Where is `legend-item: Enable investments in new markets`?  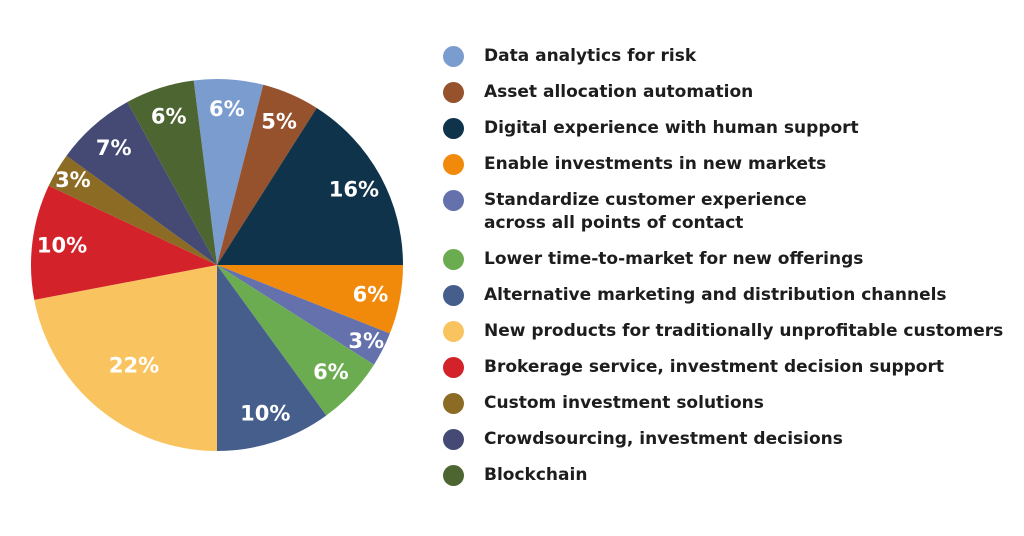 legend-item: Enable investments in new markets is located at coordinates (723, 164).